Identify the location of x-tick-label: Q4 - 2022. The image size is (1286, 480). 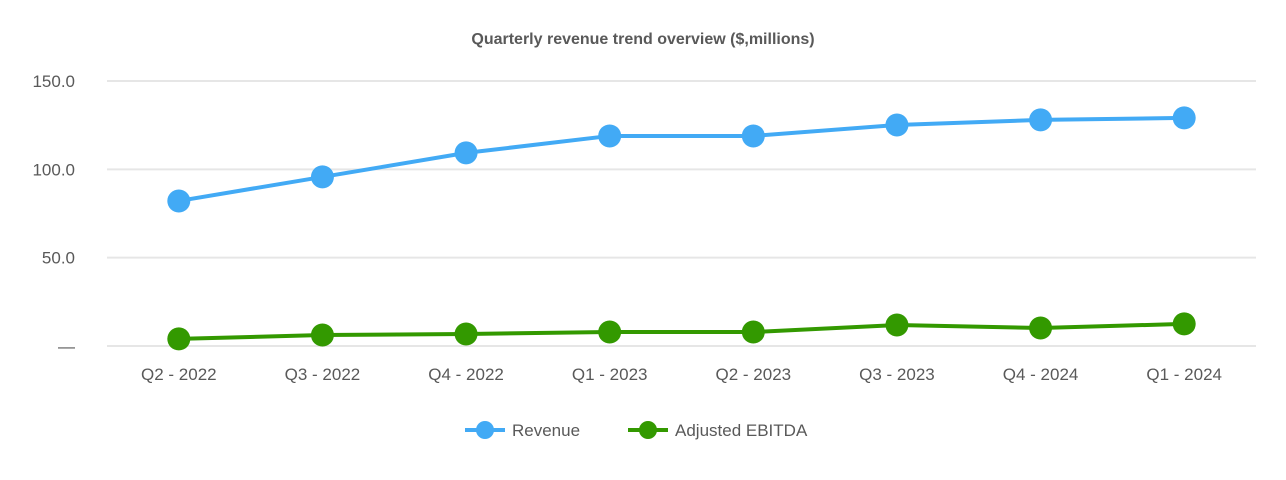
(466, 374).